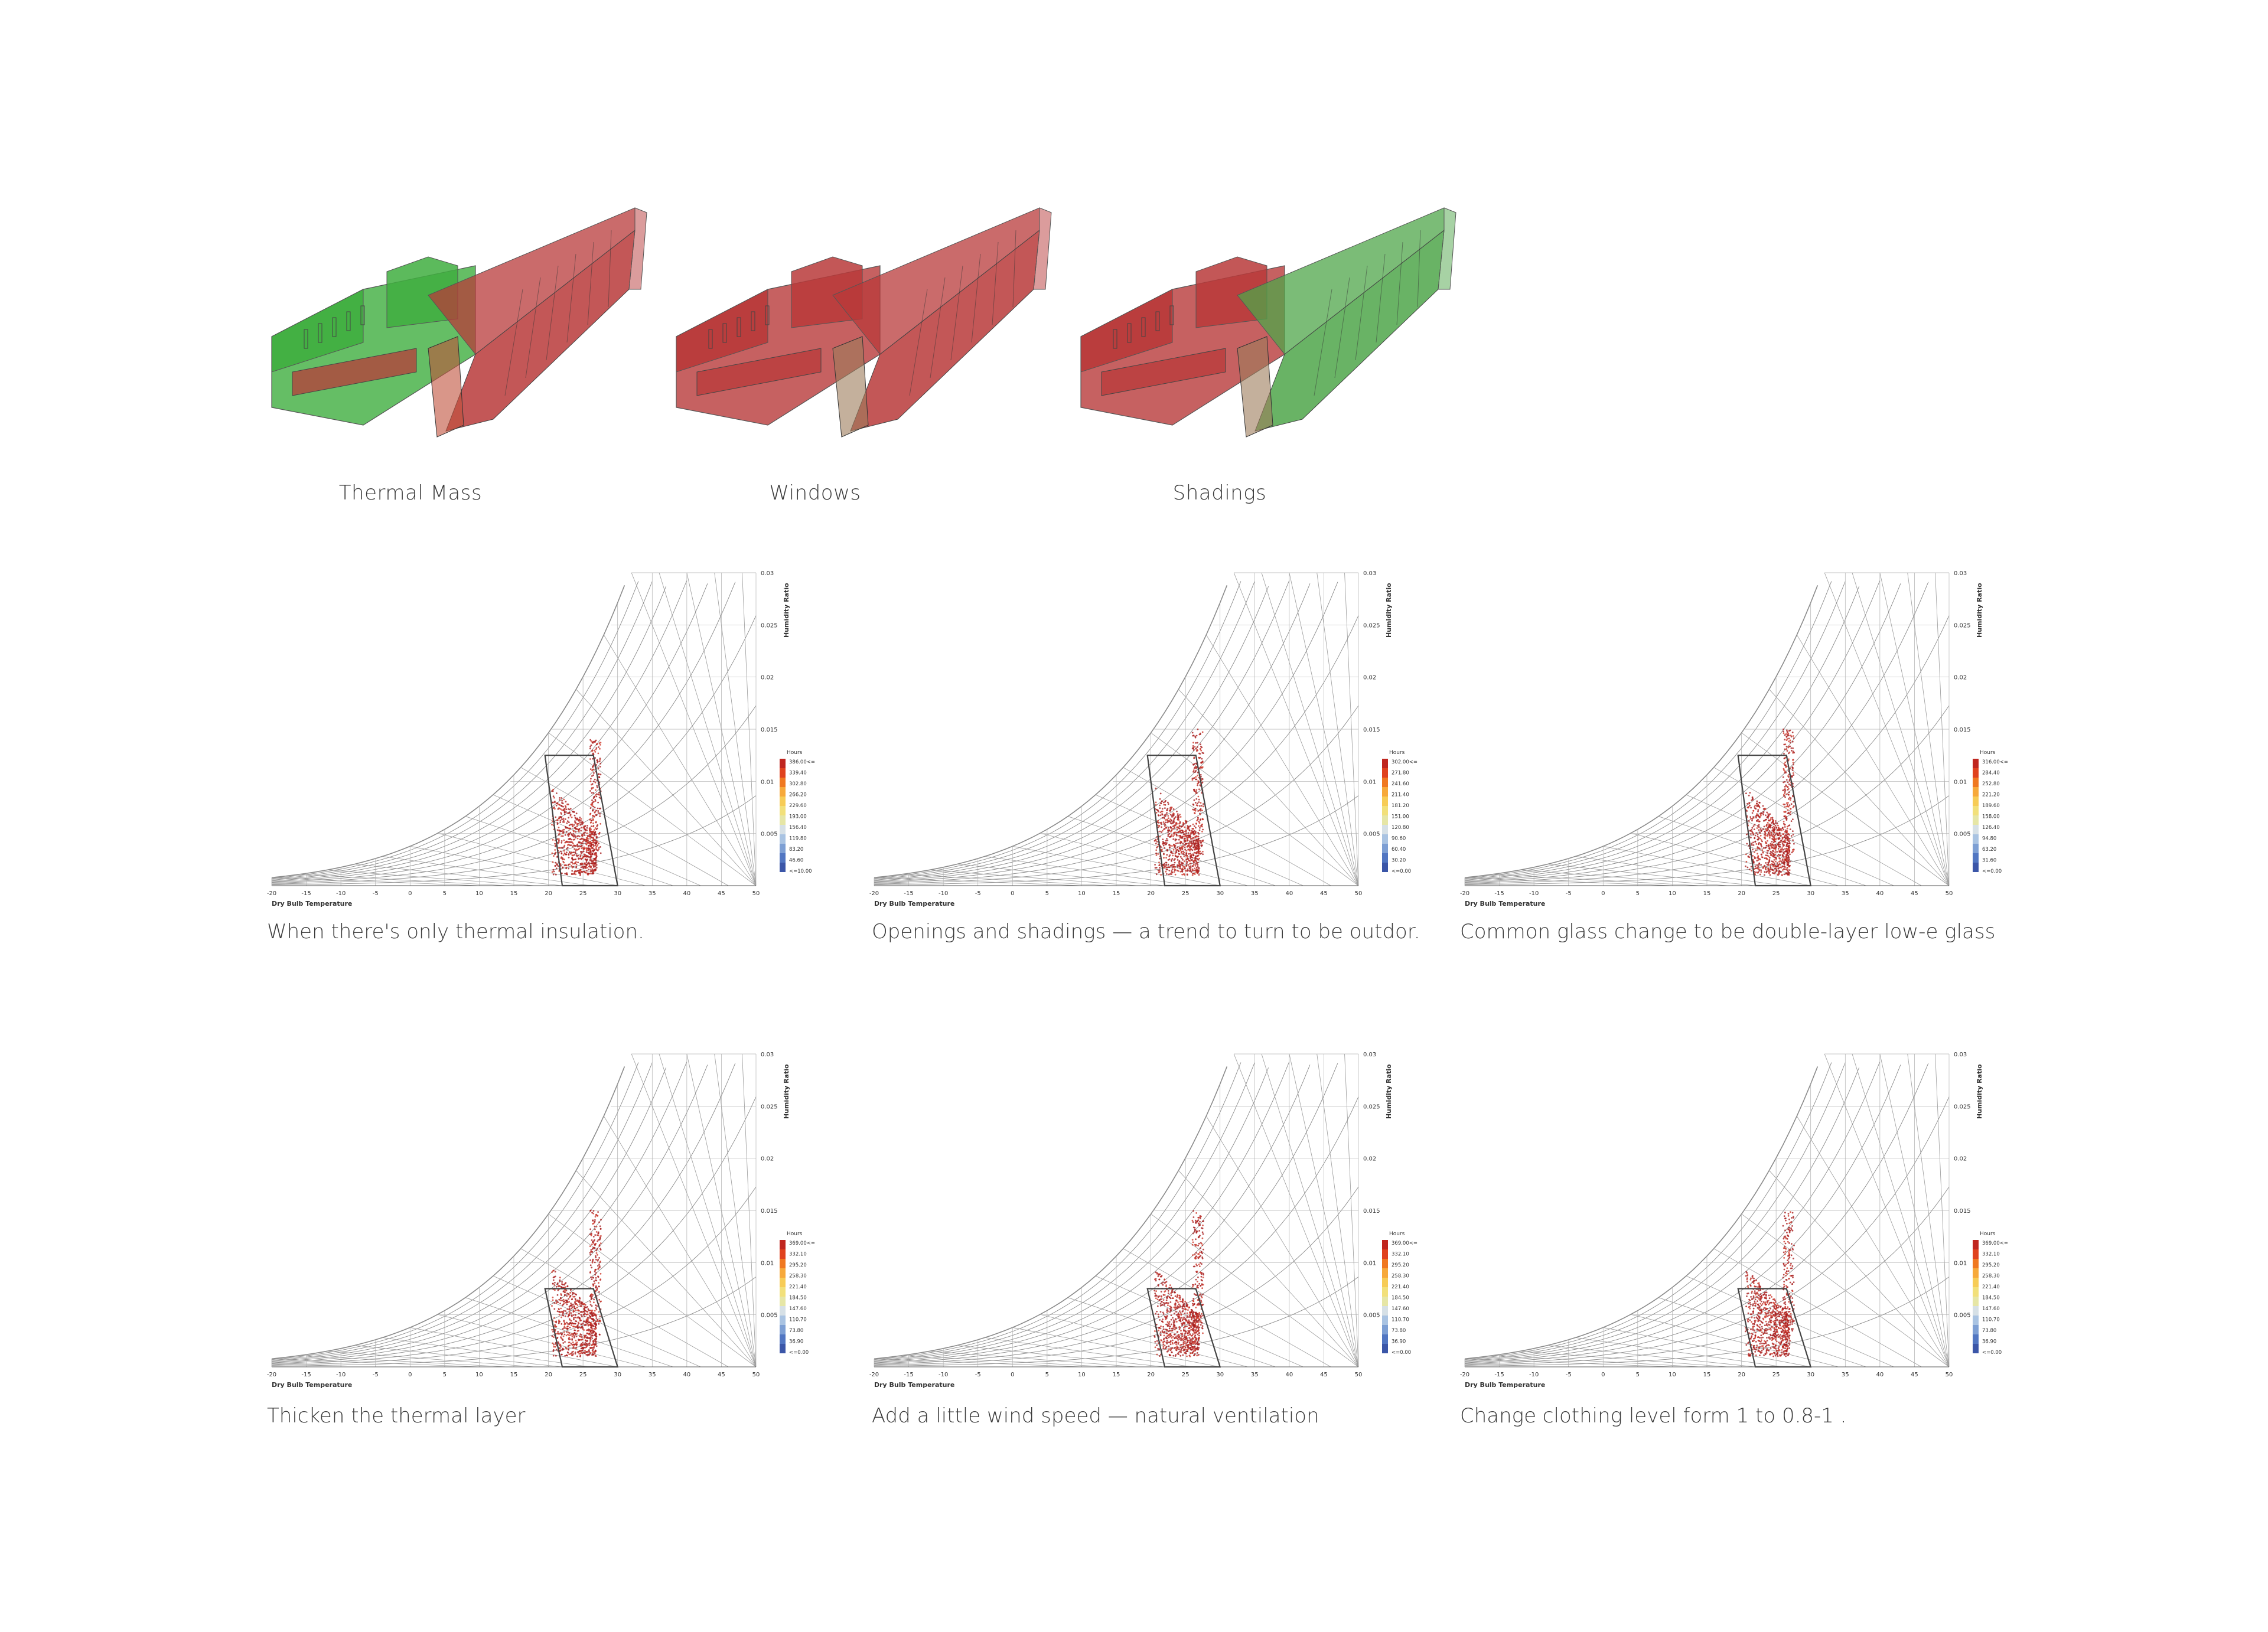 The height and width of the screenshot is (1632, 2268). Describe the element at coordinates (1989, 839) in the screenshot. I see `legend-label: 94.80` at that location.